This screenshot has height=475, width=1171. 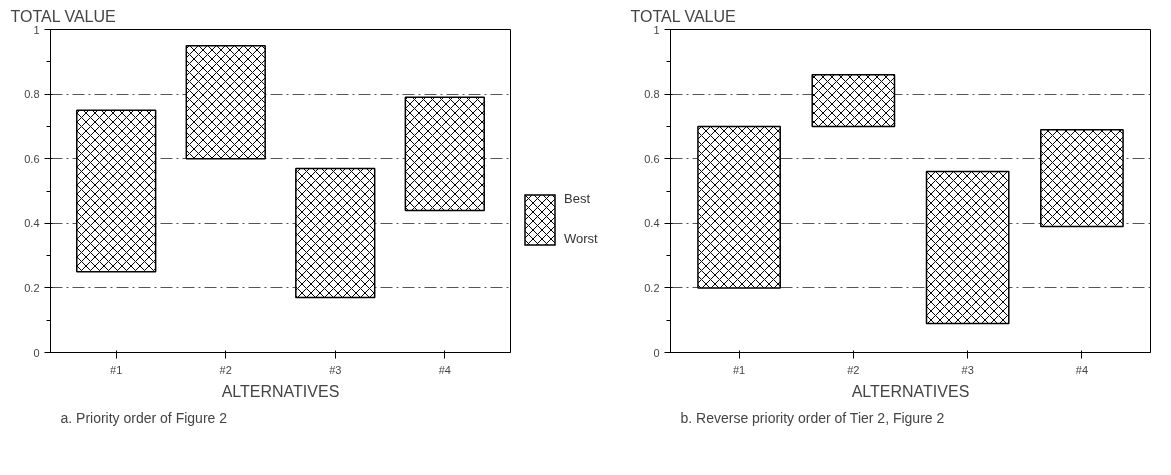 I want to click on text: Best, so click(x=577, y=199).